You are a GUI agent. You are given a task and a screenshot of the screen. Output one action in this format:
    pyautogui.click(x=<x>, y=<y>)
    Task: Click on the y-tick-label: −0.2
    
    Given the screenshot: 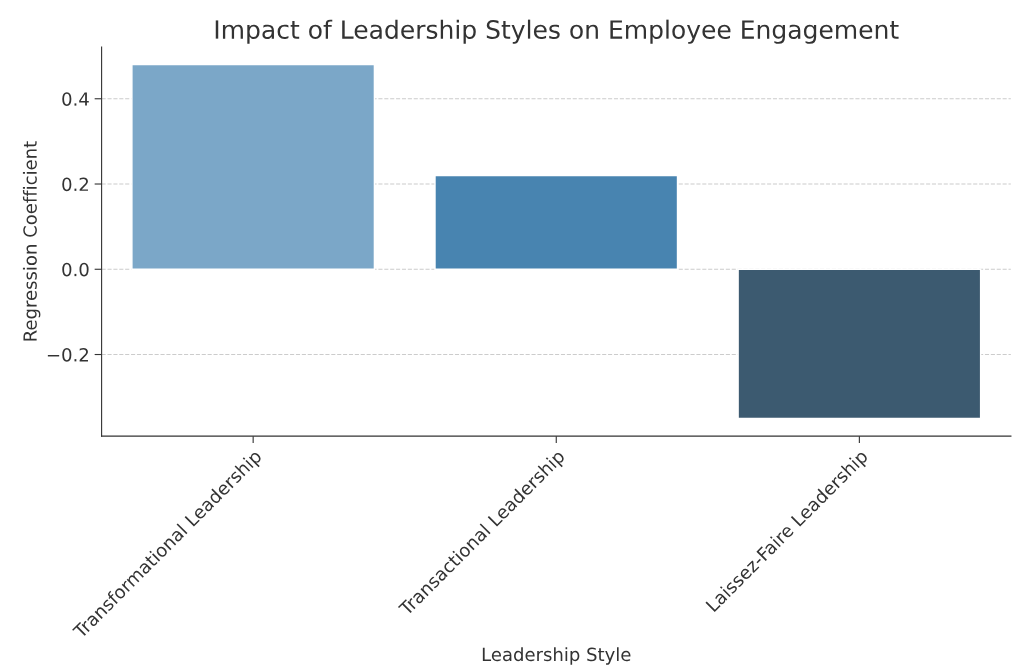 What is the action you would take?
    pyautogui.click(x=67, y=354)
    